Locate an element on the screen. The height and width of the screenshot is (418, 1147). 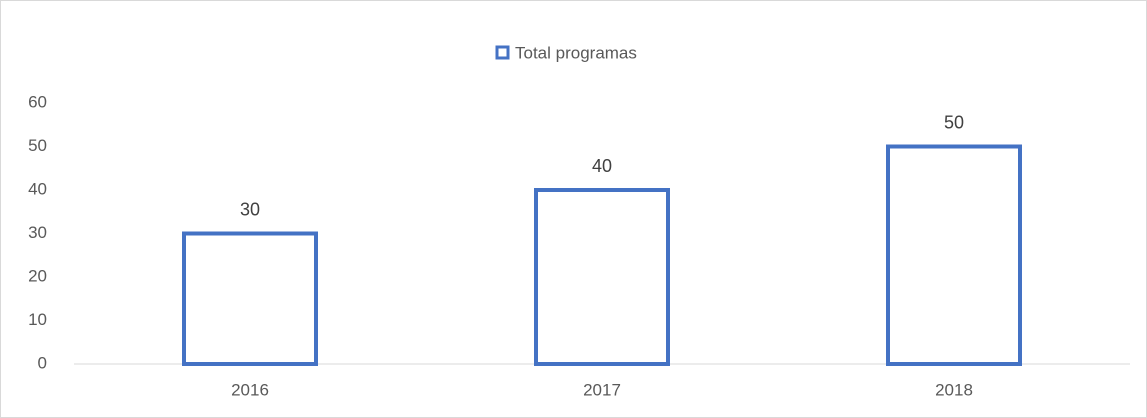
x-tick-label: 2016 is located at coordinates (250, 389).